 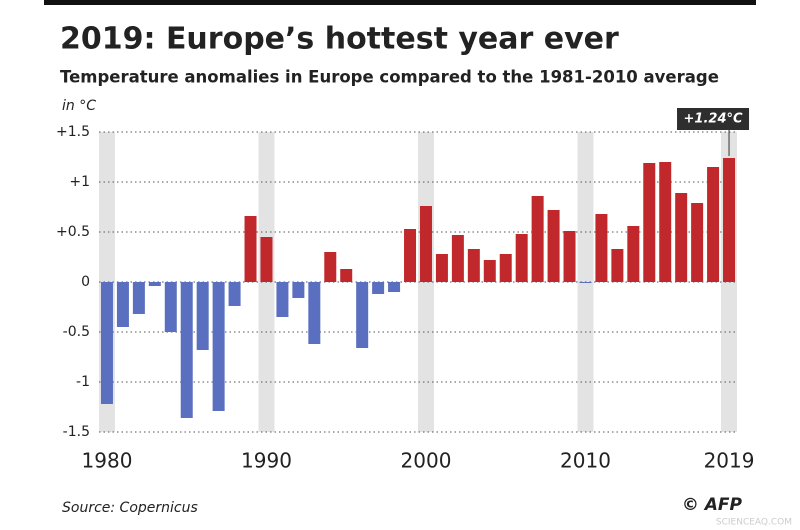 I want to click on value-label: +1.24°C, so click(x=713, y=119).